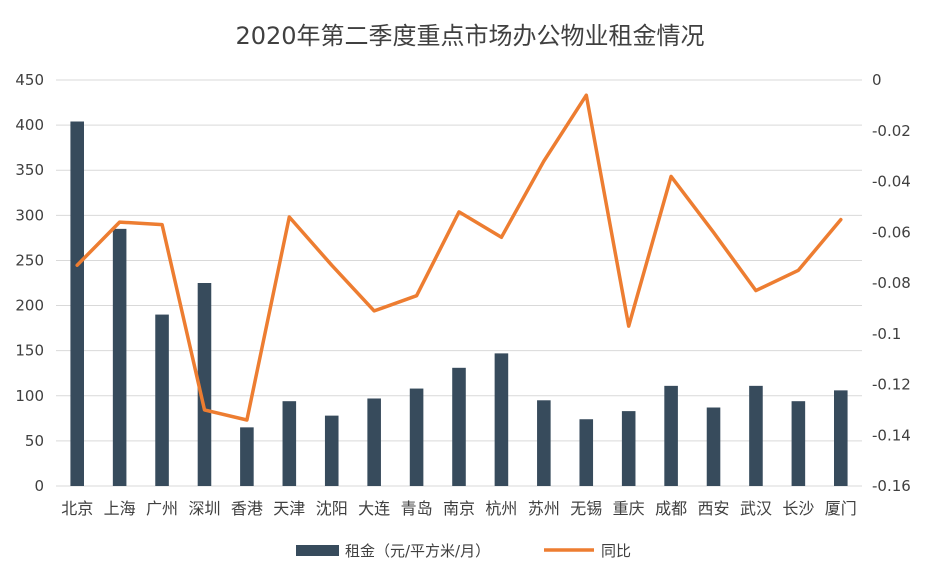 Image resolution: width=941 pixels, height=587 pixels. I want to click on legend-swatch-rent, so click(317, 550).